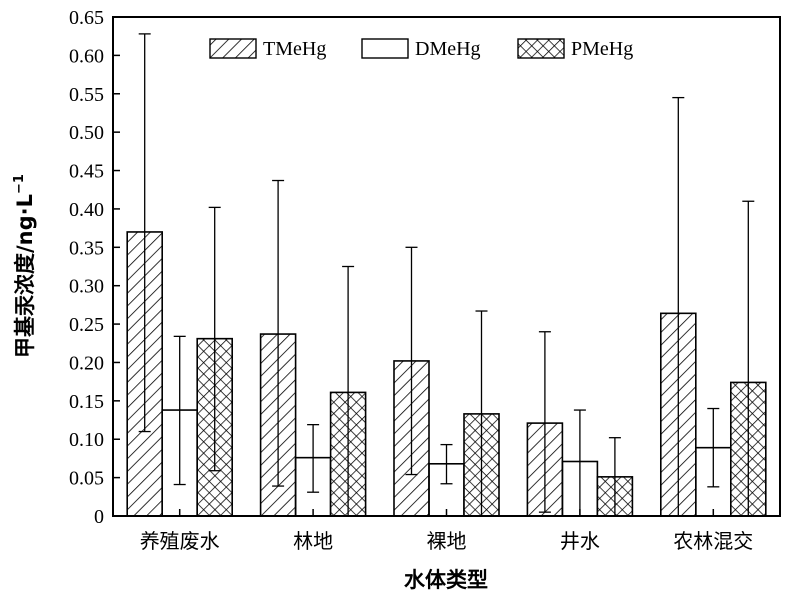 The width and height of the screenshot is (800, 599). What do you see at coordinates (446, 580) in the screenshot?
I see `x-axis-title: 水体类型` at bounding box center [446, 580].